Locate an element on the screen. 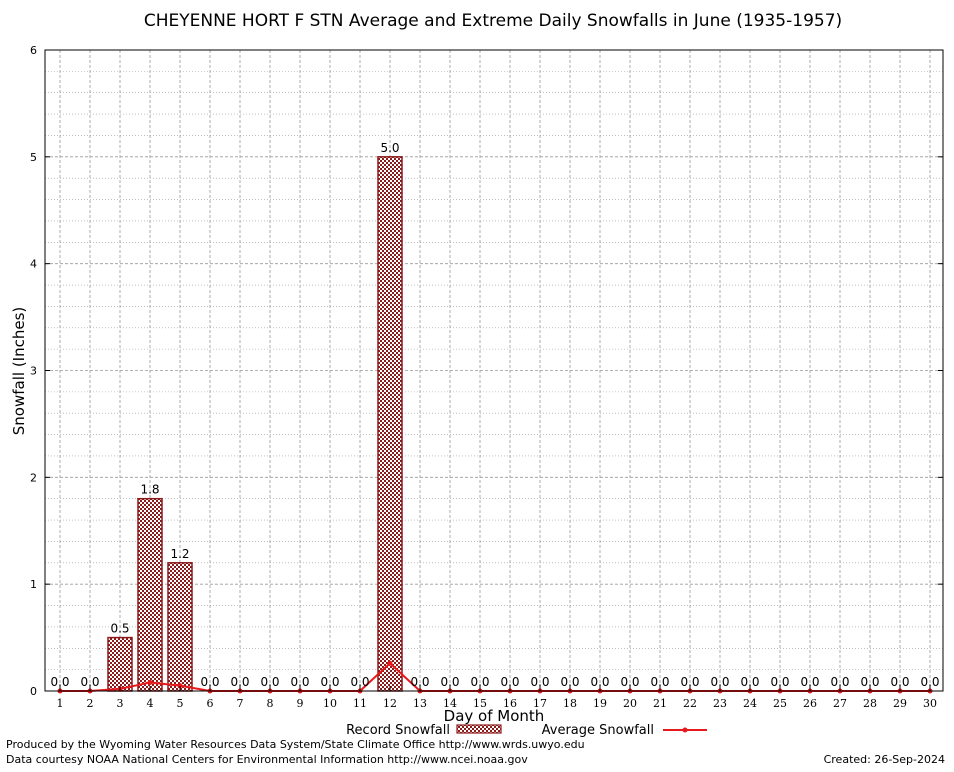 This screenshot has width=954, height=772. bar-value-label: 5.0 is located at coordinates (389, 148).